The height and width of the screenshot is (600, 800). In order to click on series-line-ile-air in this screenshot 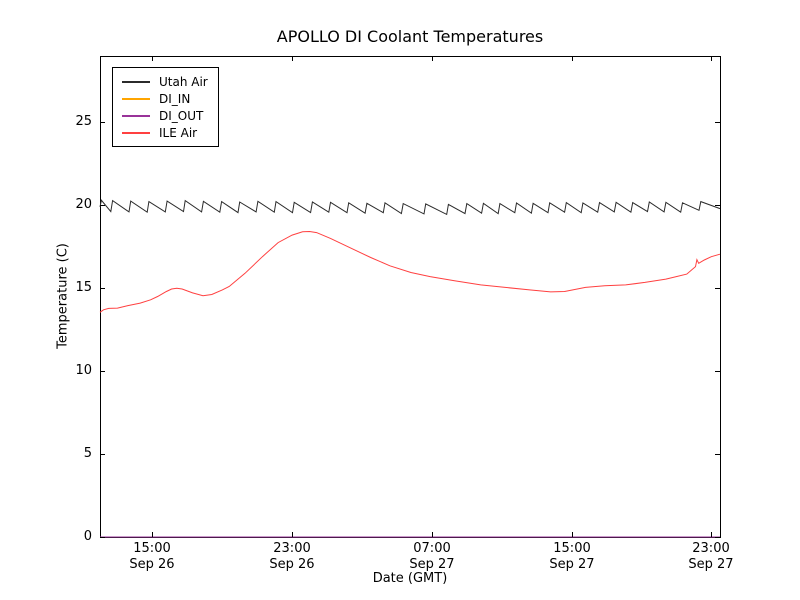, I will do `click(410, 271)`.